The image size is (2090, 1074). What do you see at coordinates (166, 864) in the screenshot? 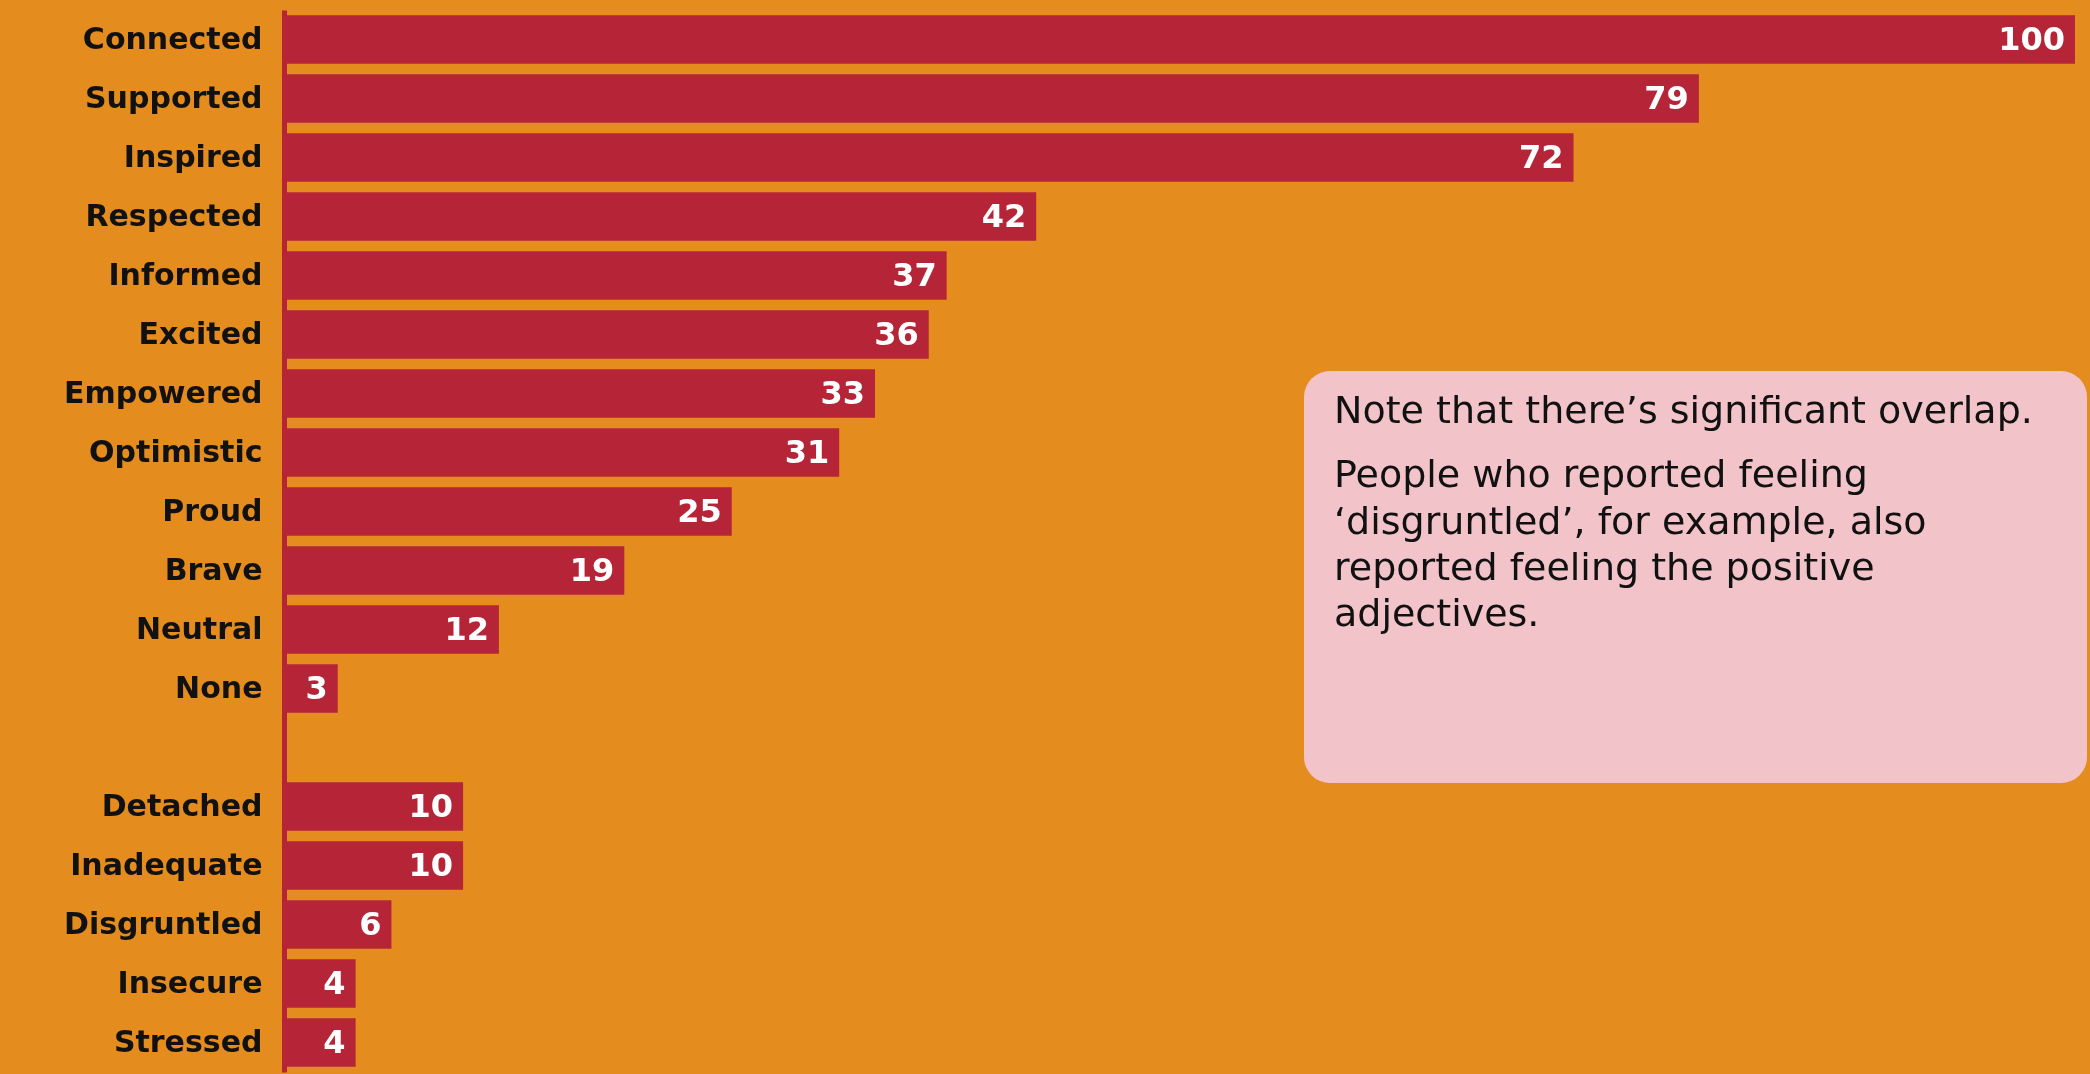
I see `y-tick-label: Inadequate` at bounding box center [166, 864].